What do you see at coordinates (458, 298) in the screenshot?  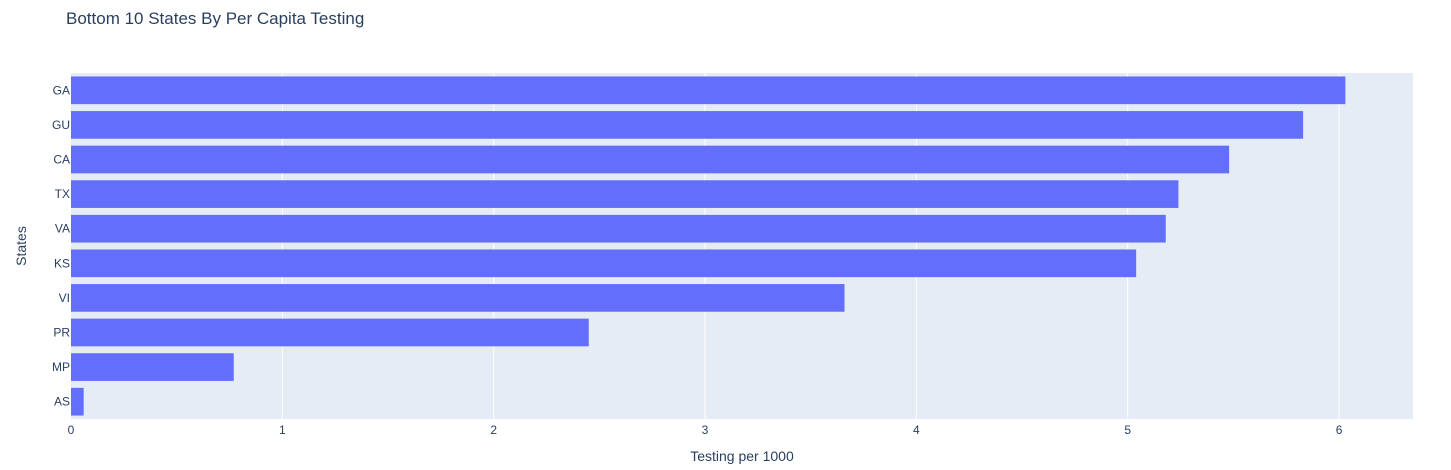 I see `bar-vi` at bounding box center [458, 298].